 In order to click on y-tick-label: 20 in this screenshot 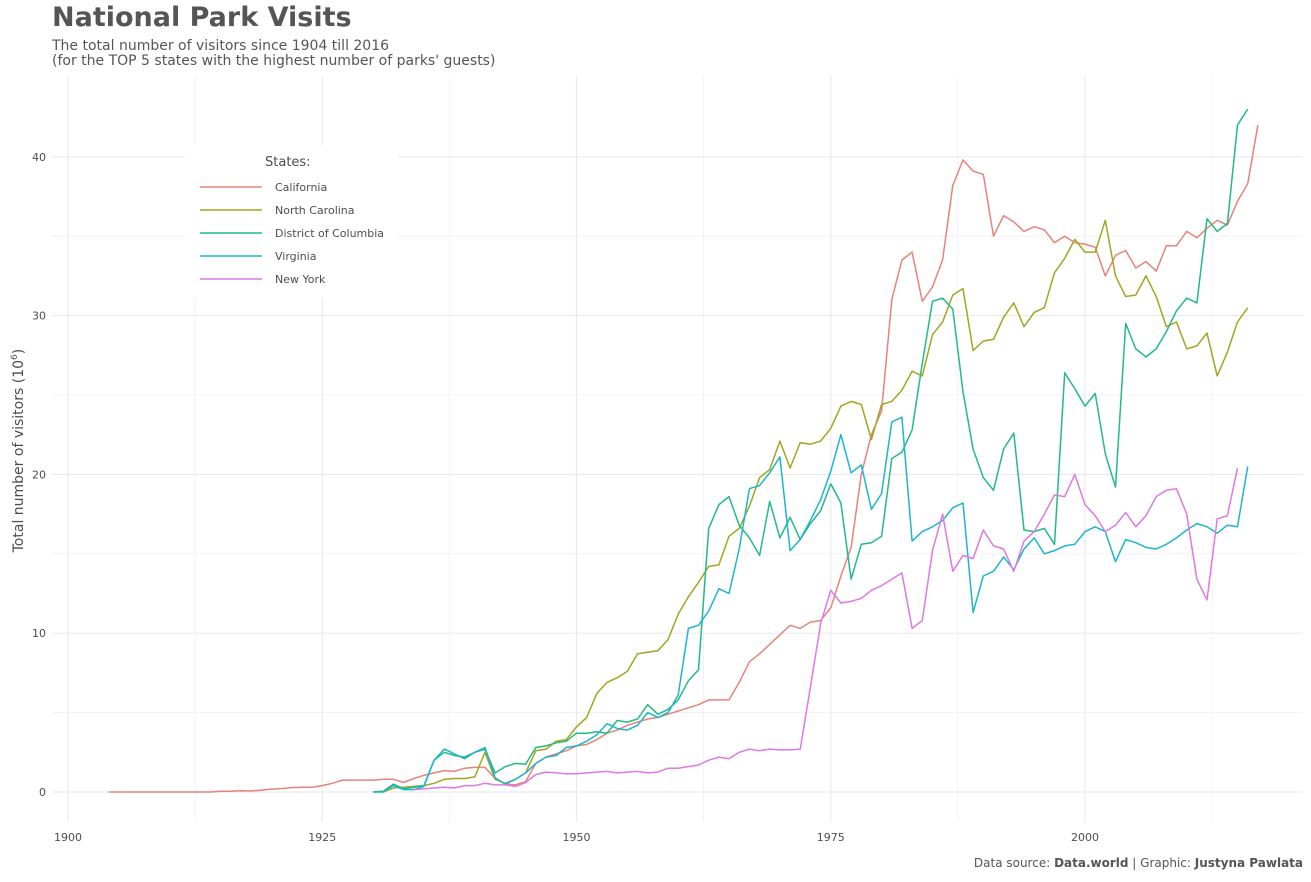, I will do `click(39, 474)`.